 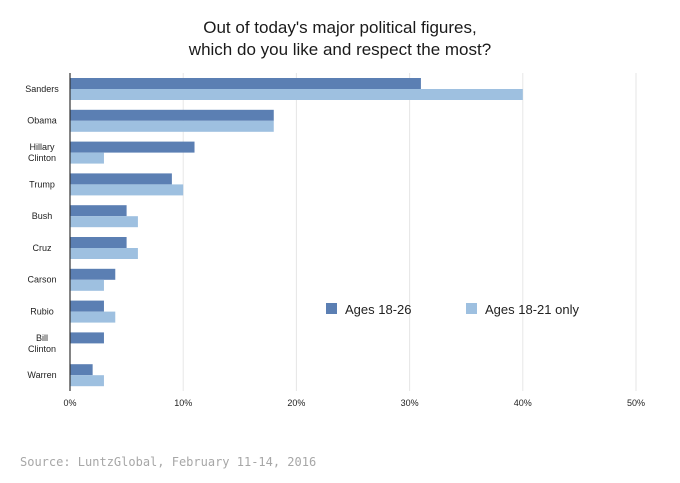 I want to click on chart-title-line-1: Out of today's major political figures,, so click(x=340, y=27).